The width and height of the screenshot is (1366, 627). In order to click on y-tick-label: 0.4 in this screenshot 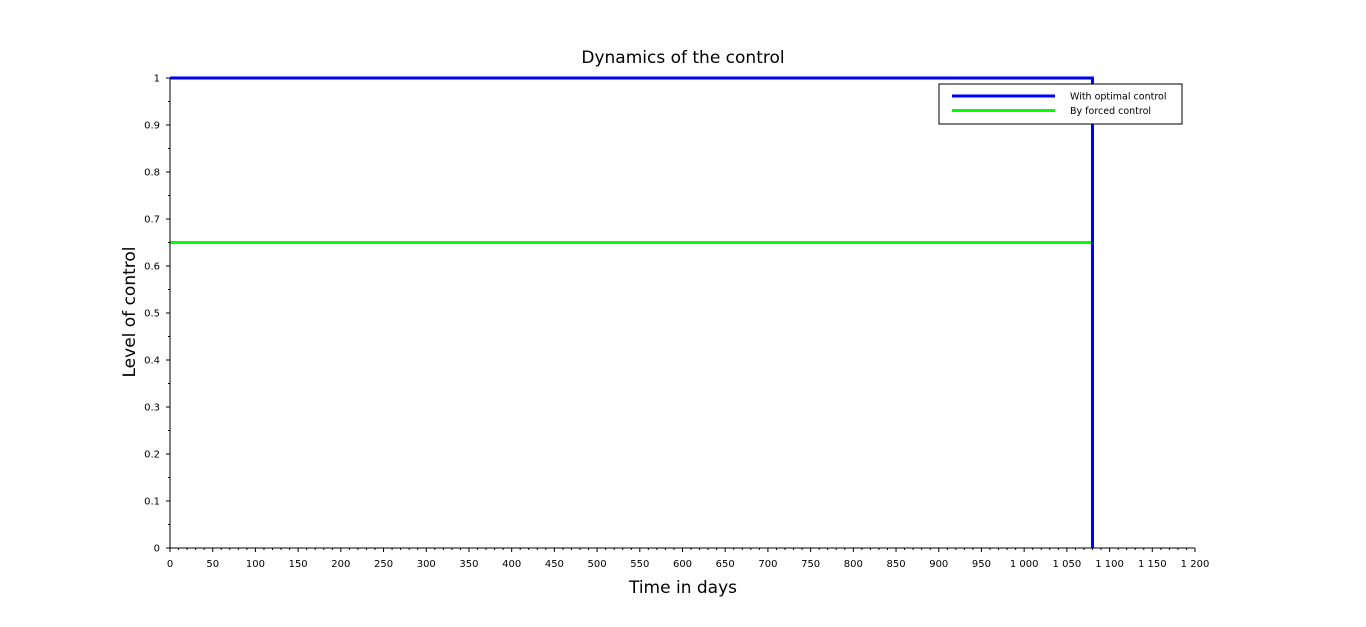, I will do `click(152, 361)`.